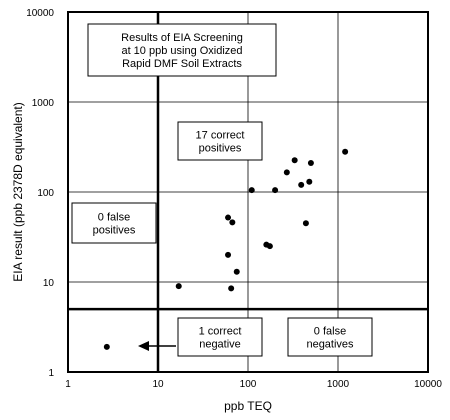  What do you see at coordinates (248, 406) in the screenshot?
I see `x-axis-title: ppb TEQ` at bounding box center [248, 406].